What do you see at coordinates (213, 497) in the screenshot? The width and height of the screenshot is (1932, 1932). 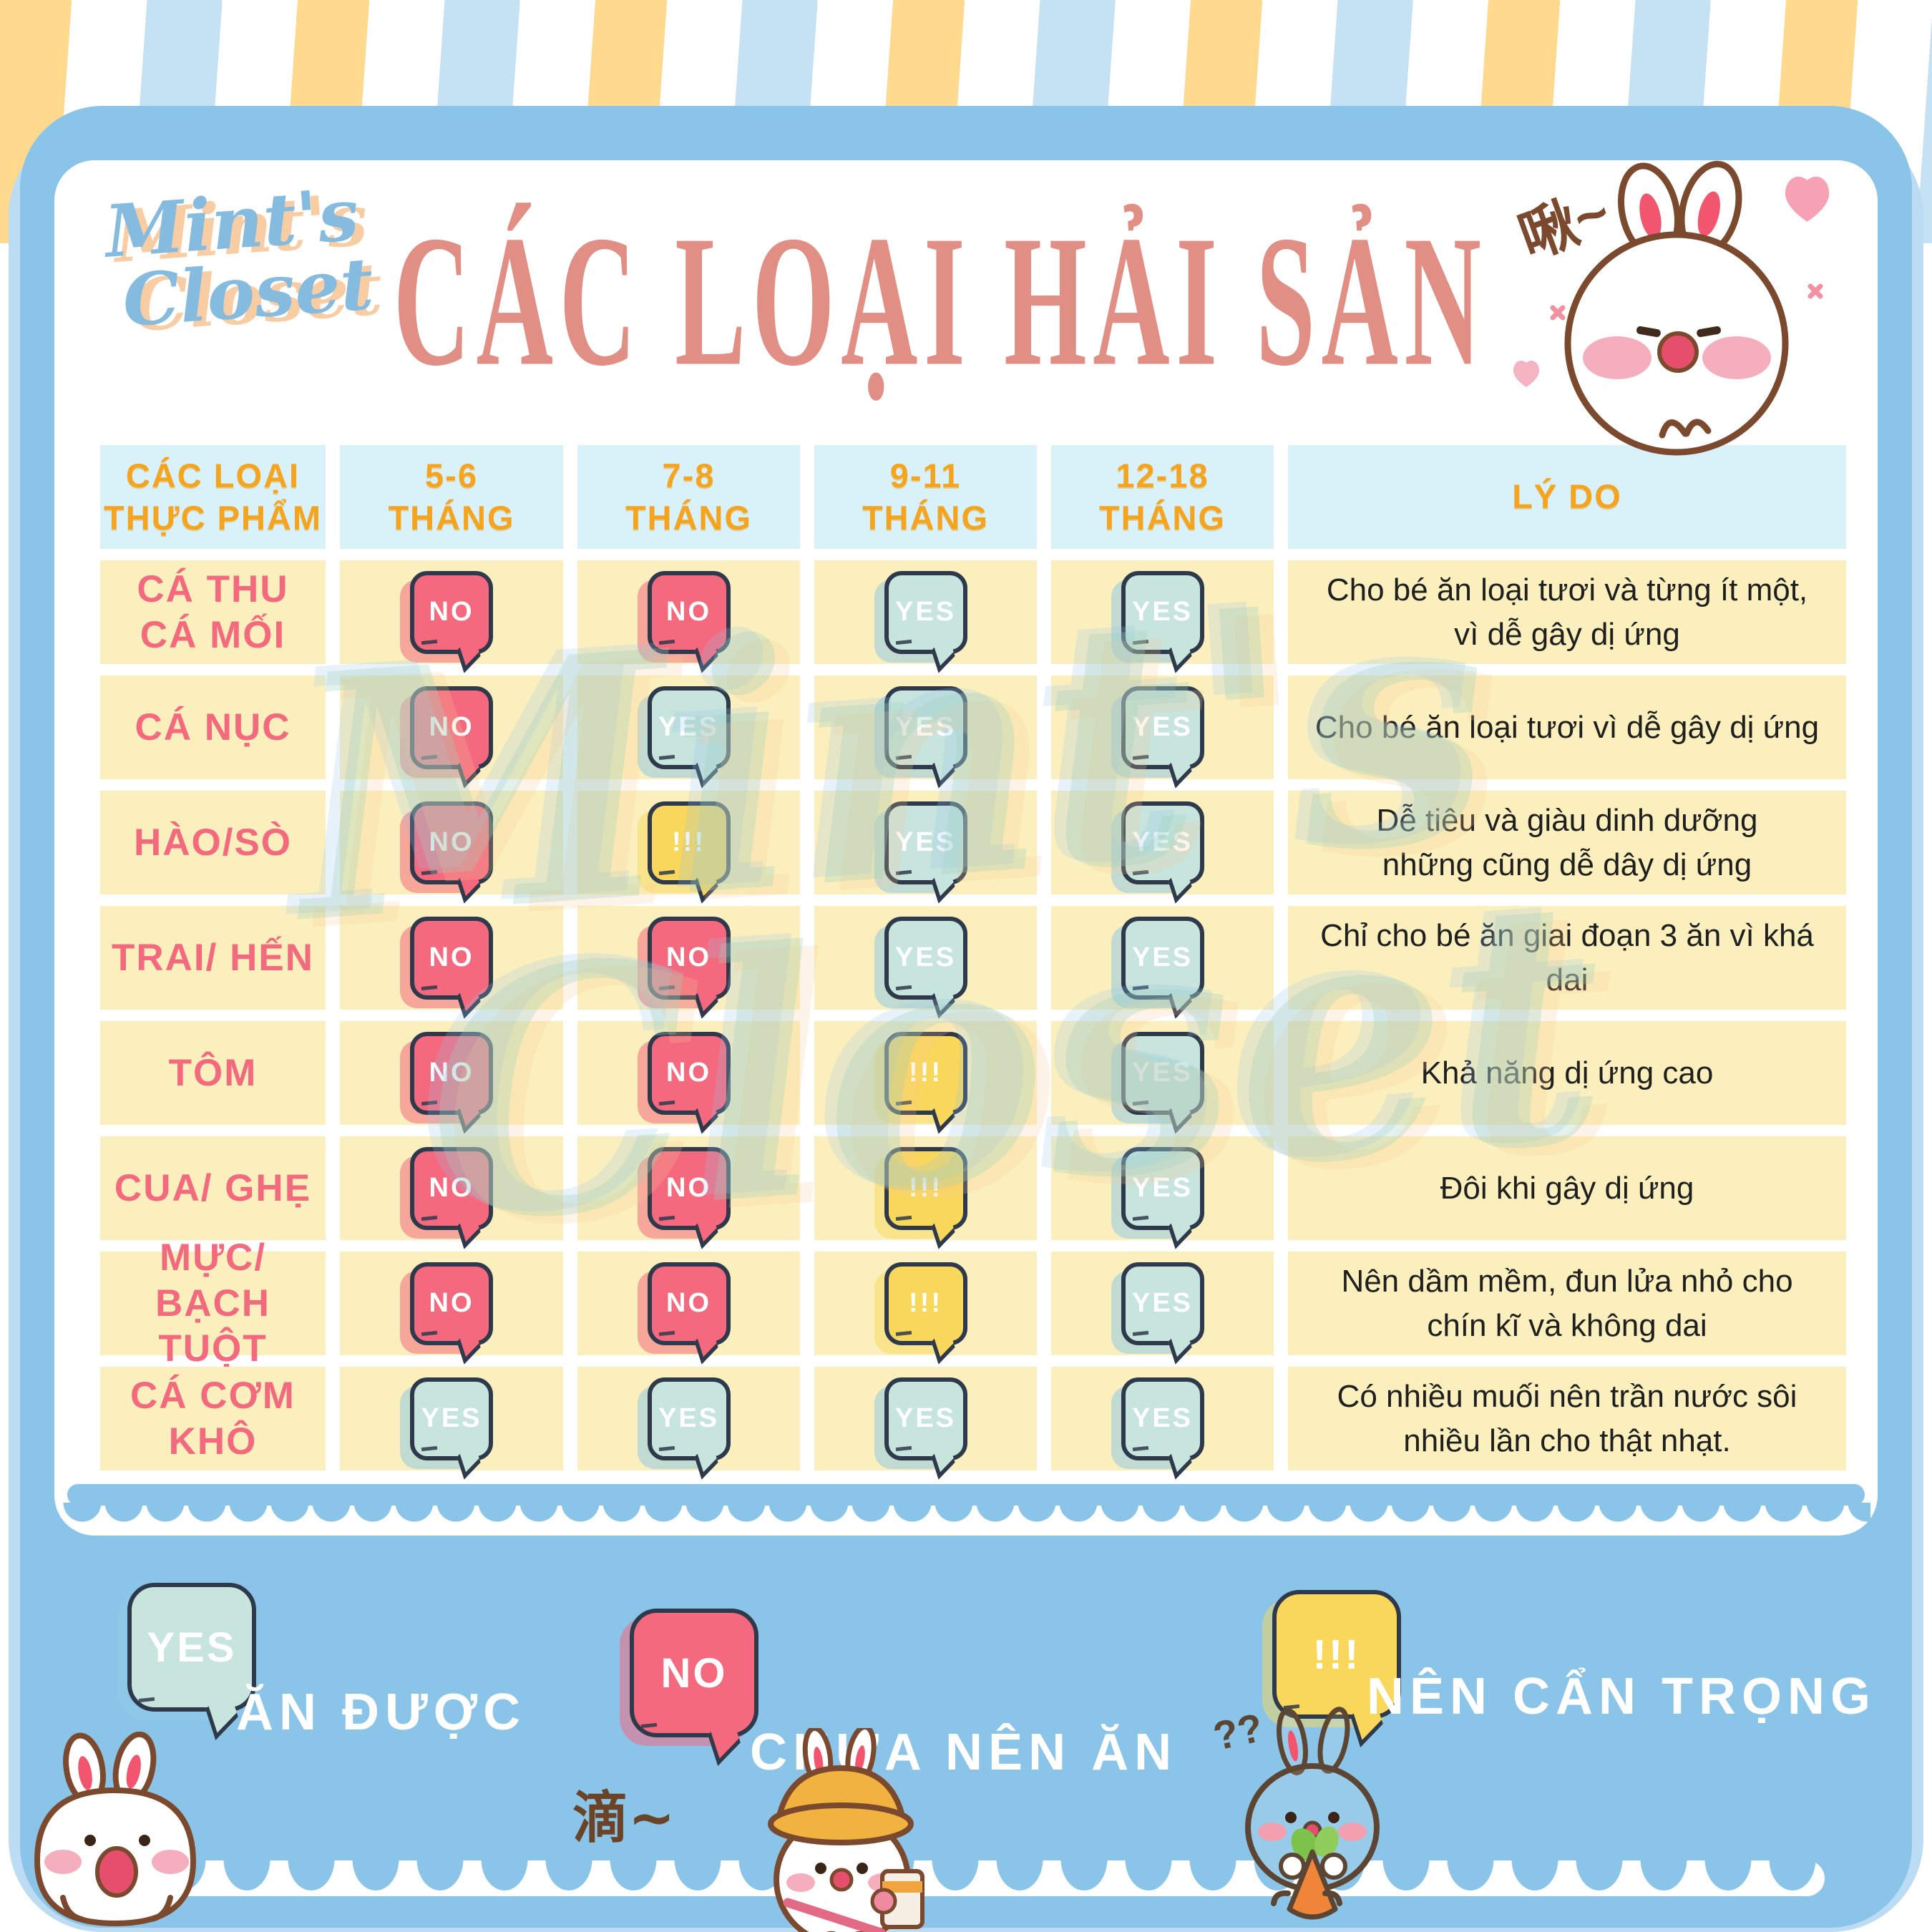 I see `column-header: CÁC LOẠI THỰC PHẨM` at bounding box center [213, 497].